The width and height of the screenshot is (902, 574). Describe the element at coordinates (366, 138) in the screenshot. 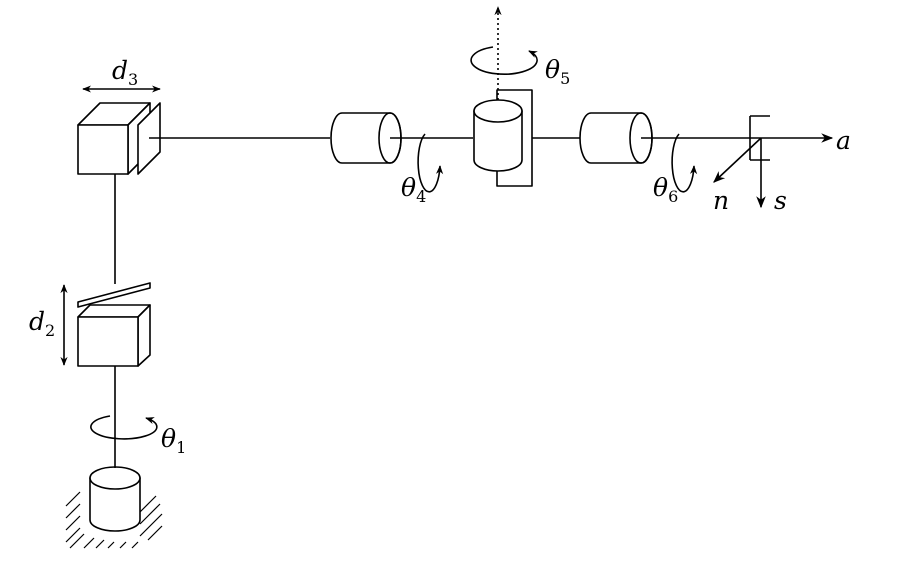

I see `joint4-cylinder` at that location.